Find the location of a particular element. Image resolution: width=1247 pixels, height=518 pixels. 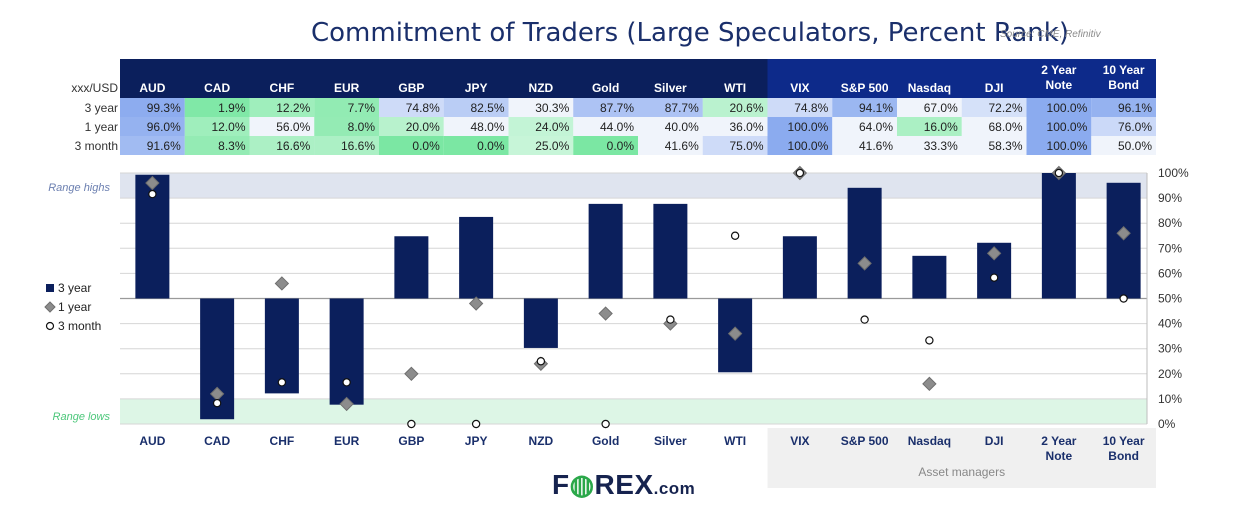

forex-logo: F◍REX.com is located at coordinates (623, 484).